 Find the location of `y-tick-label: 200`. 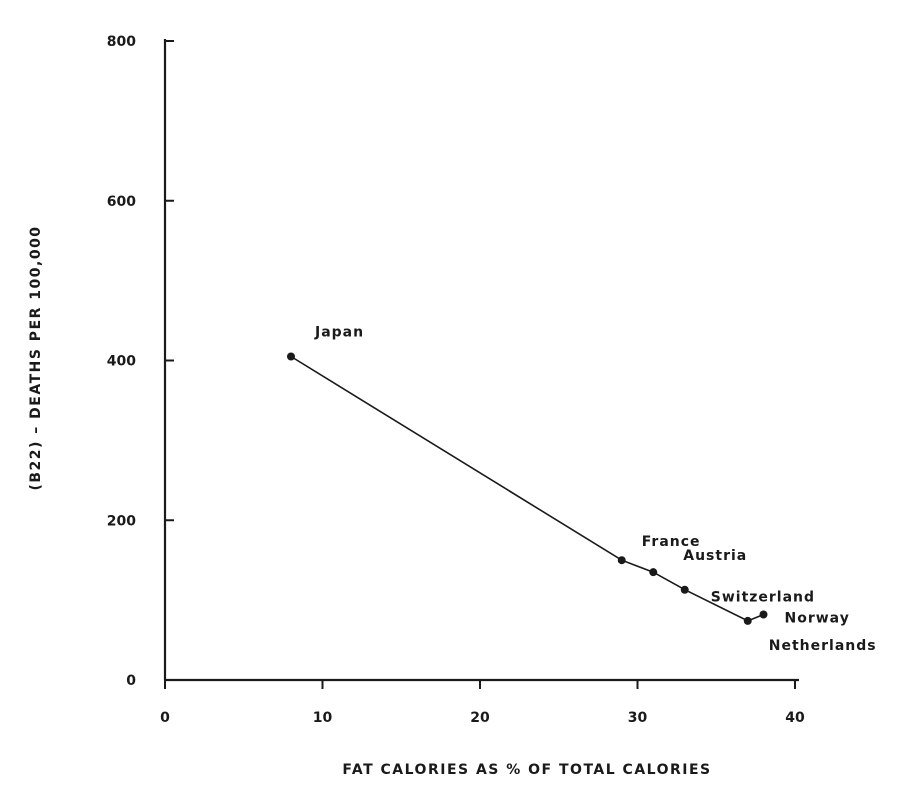

y-tick-label: 200 is located at coordinates (121, 521).